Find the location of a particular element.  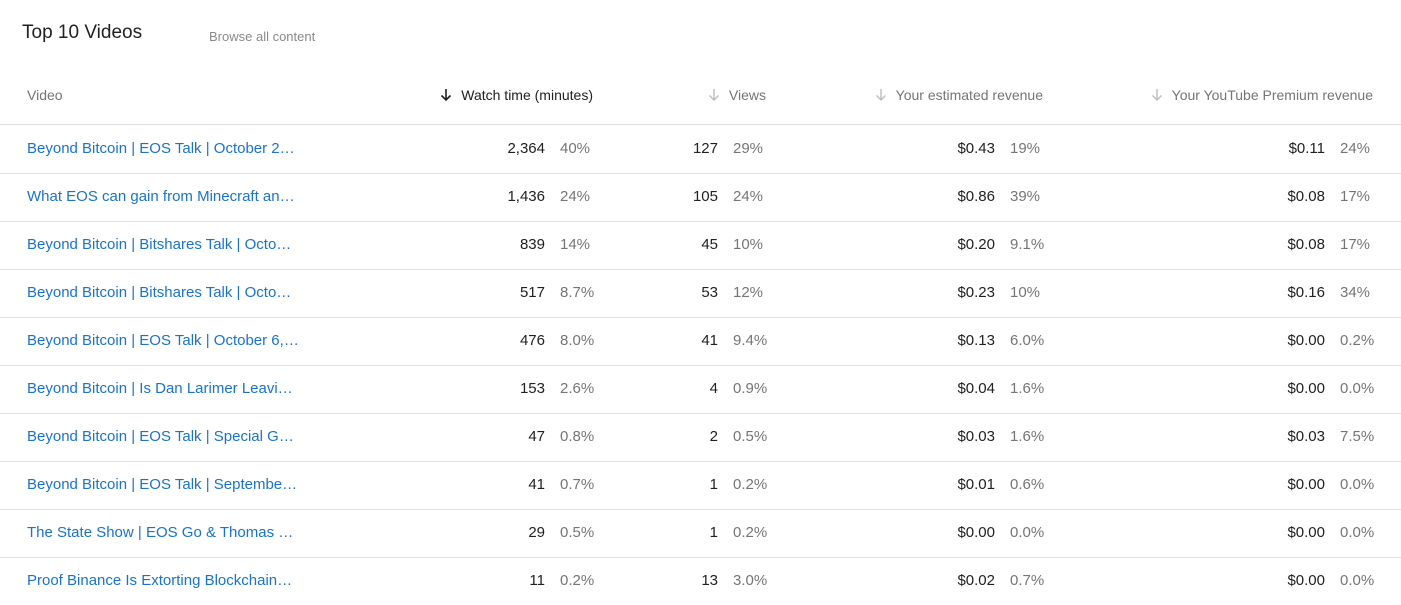

browse-all-content-link: Browse all content is located at coordinates (262, 36).